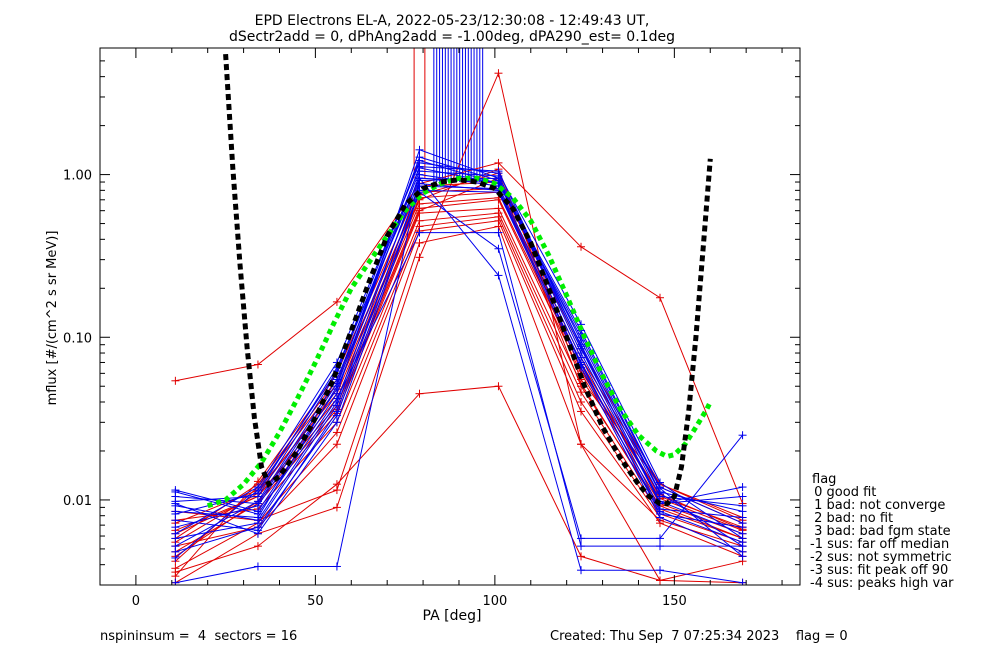 Image resolution: width=1000 pixels, height=650 pixels. What do you see at coordinates (452, 616) in the screenshot?
I see `x-axis-label: PA [deg]` at bounding box center [452, 616].